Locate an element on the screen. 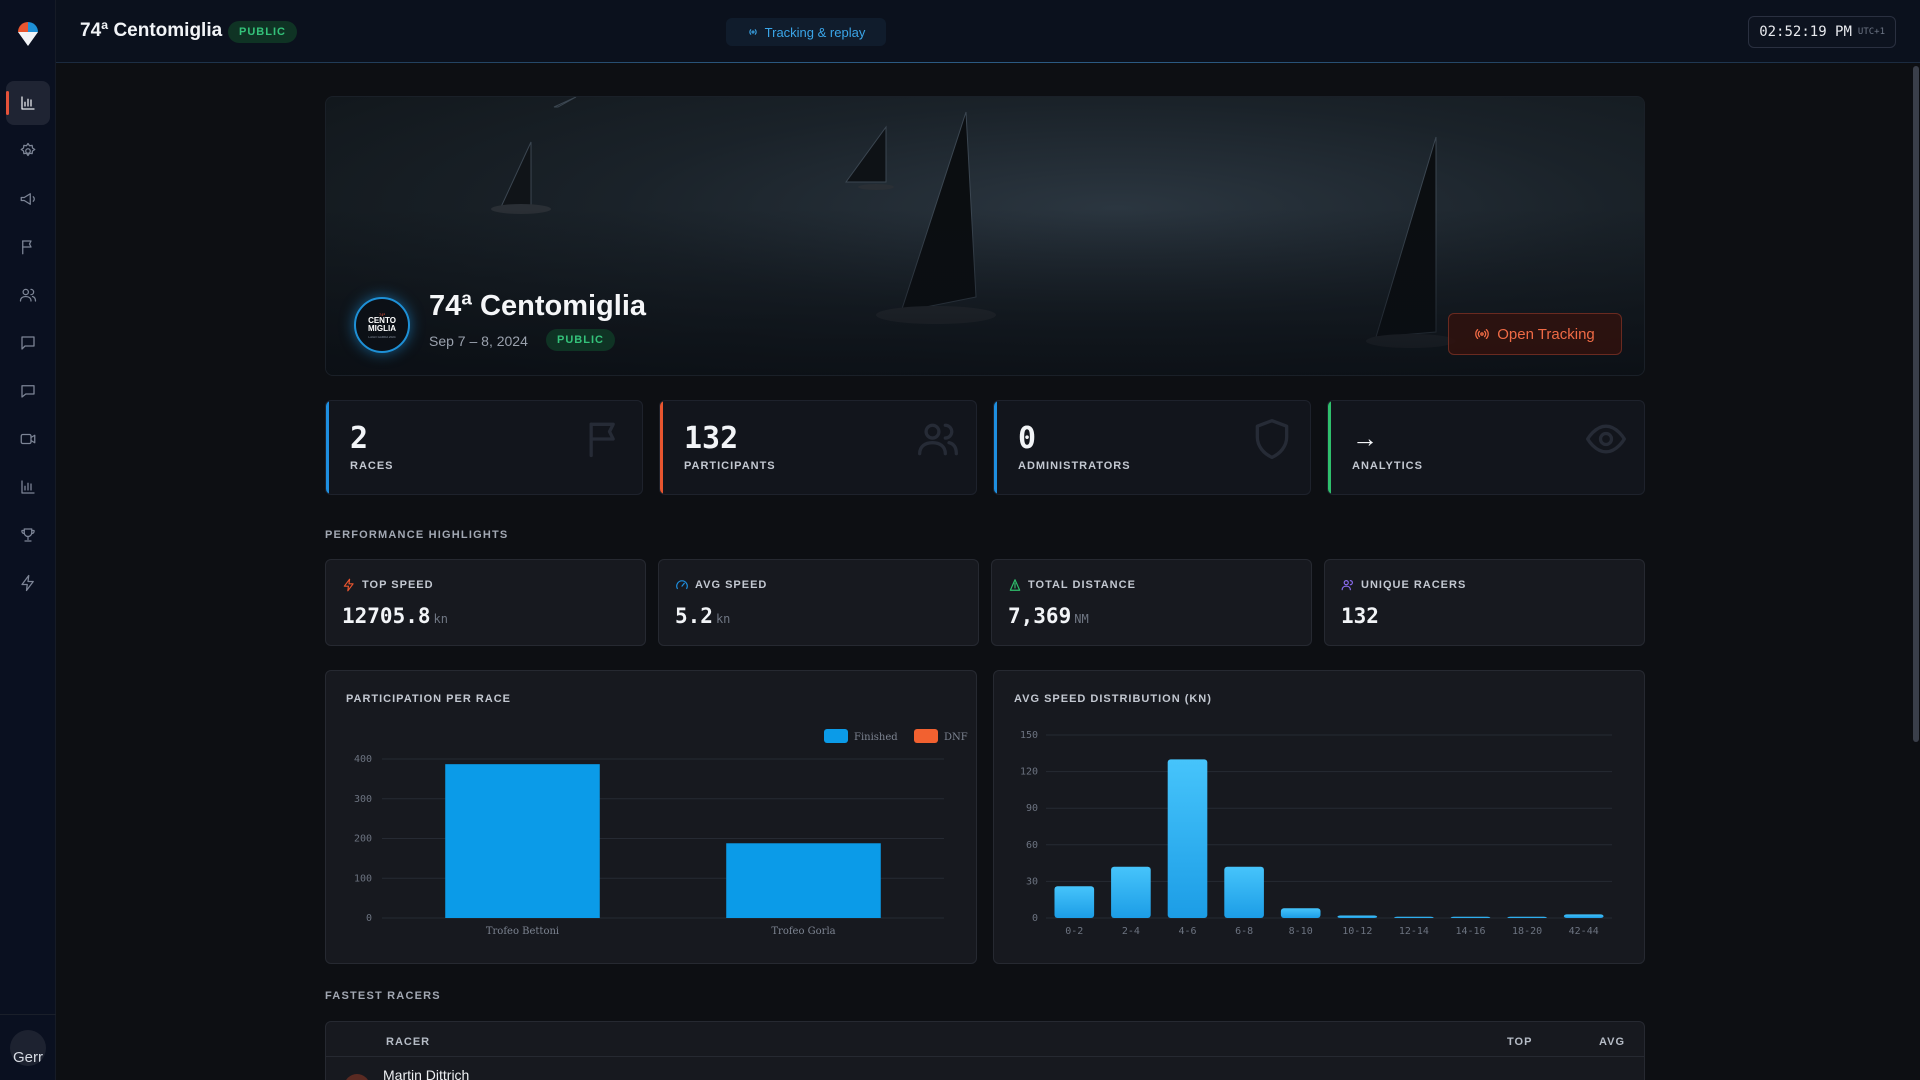 The height and width of the screenshot is (1080, 1920). sidebar-item-settings is located at coordinates (28, 151).